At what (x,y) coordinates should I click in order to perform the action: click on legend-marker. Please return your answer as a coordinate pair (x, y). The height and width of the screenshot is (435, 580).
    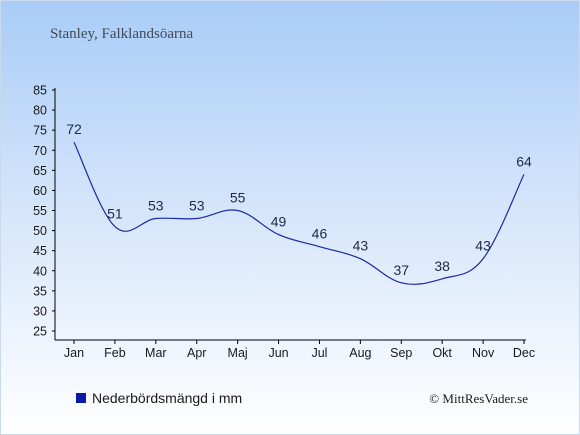
    Looking at the image, I should click on (81, 398).